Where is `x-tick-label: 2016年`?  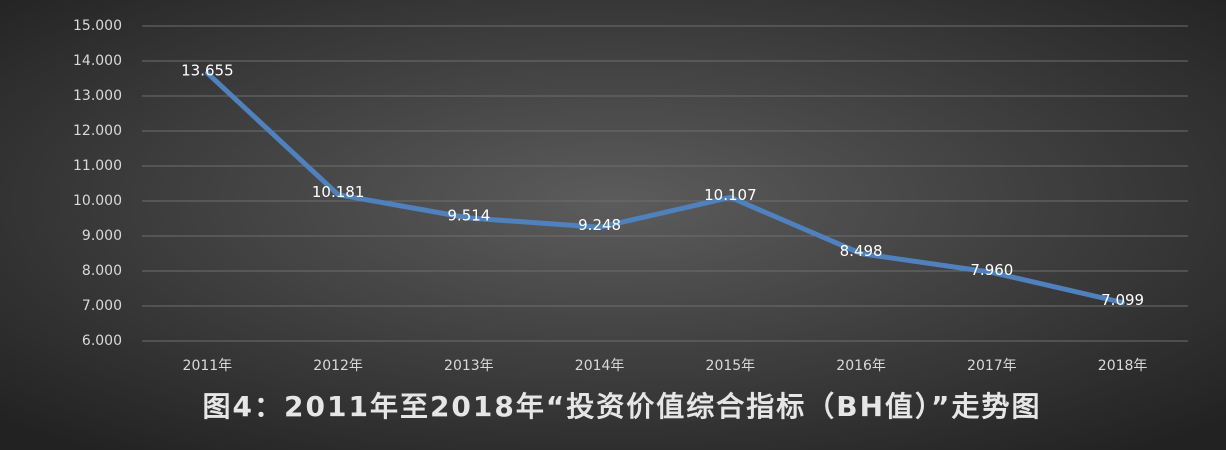 x-tick-label: 2016年 is located at coordinates (861, 366).